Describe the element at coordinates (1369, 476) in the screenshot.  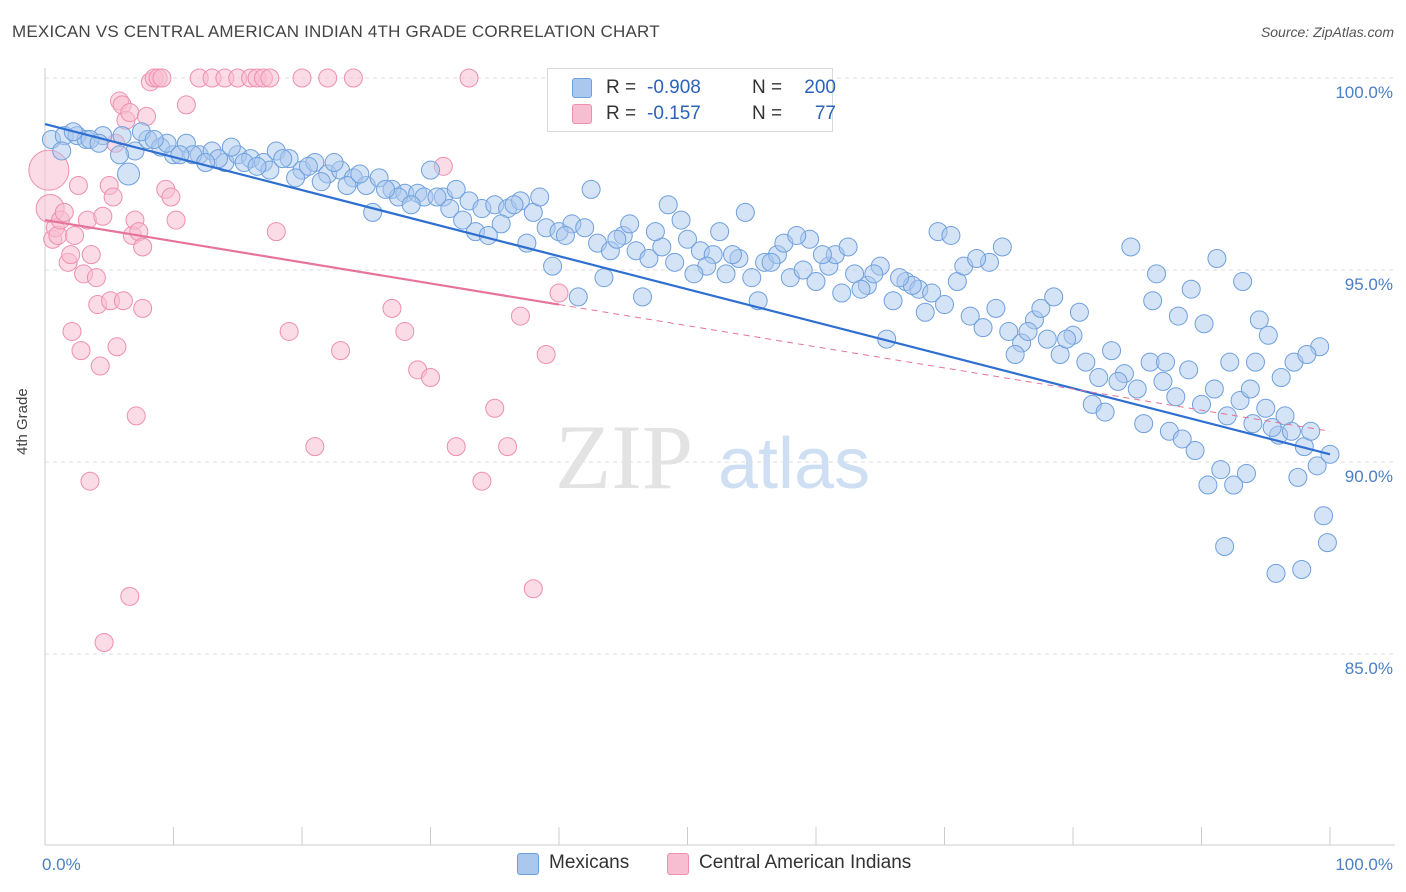
I see `y-tick-label: 90.0%` at that location.